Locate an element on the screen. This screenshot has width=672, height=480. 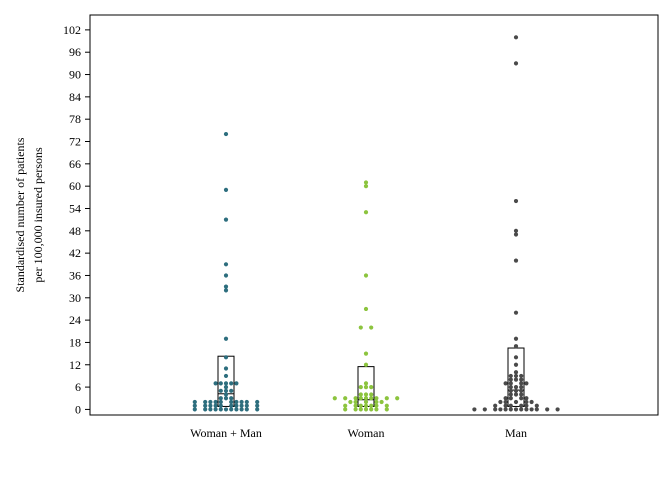
y-tick-label: 6 is located at coordinates (78, 387).